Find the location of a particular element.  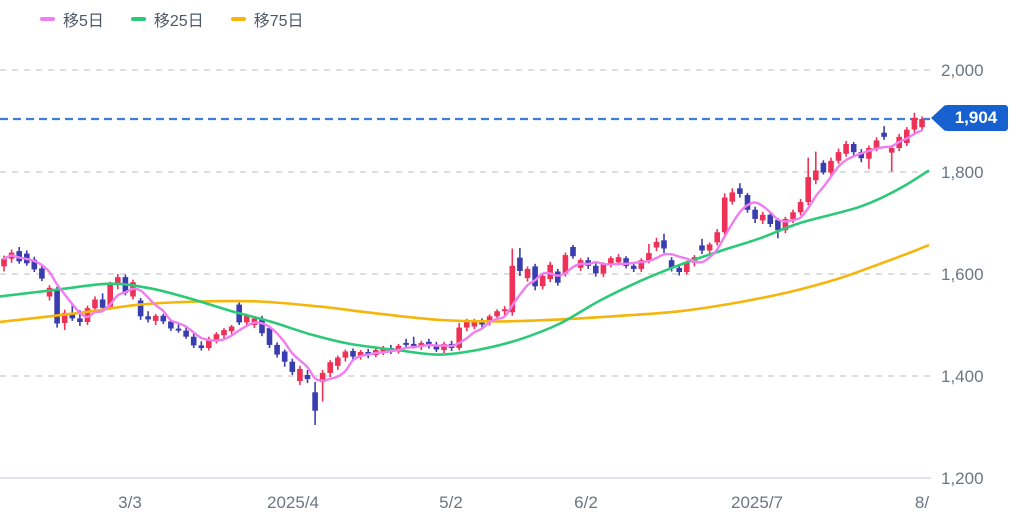

legend-item-ma75: 移75日 is located at coordinates (267, 19).